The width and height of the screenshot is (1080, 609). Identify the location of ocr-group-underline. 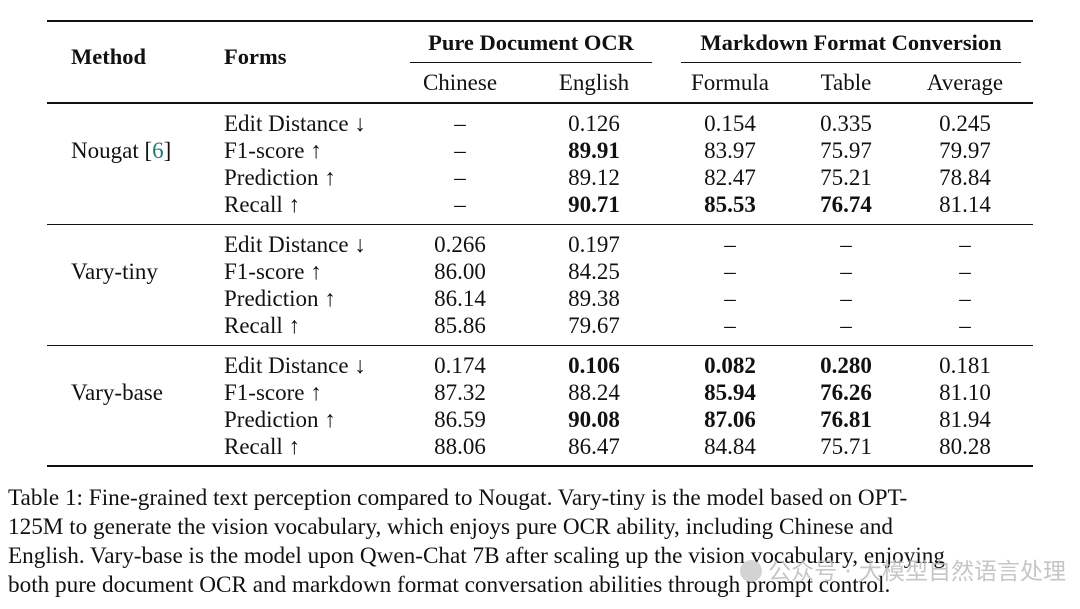
(531, 62).